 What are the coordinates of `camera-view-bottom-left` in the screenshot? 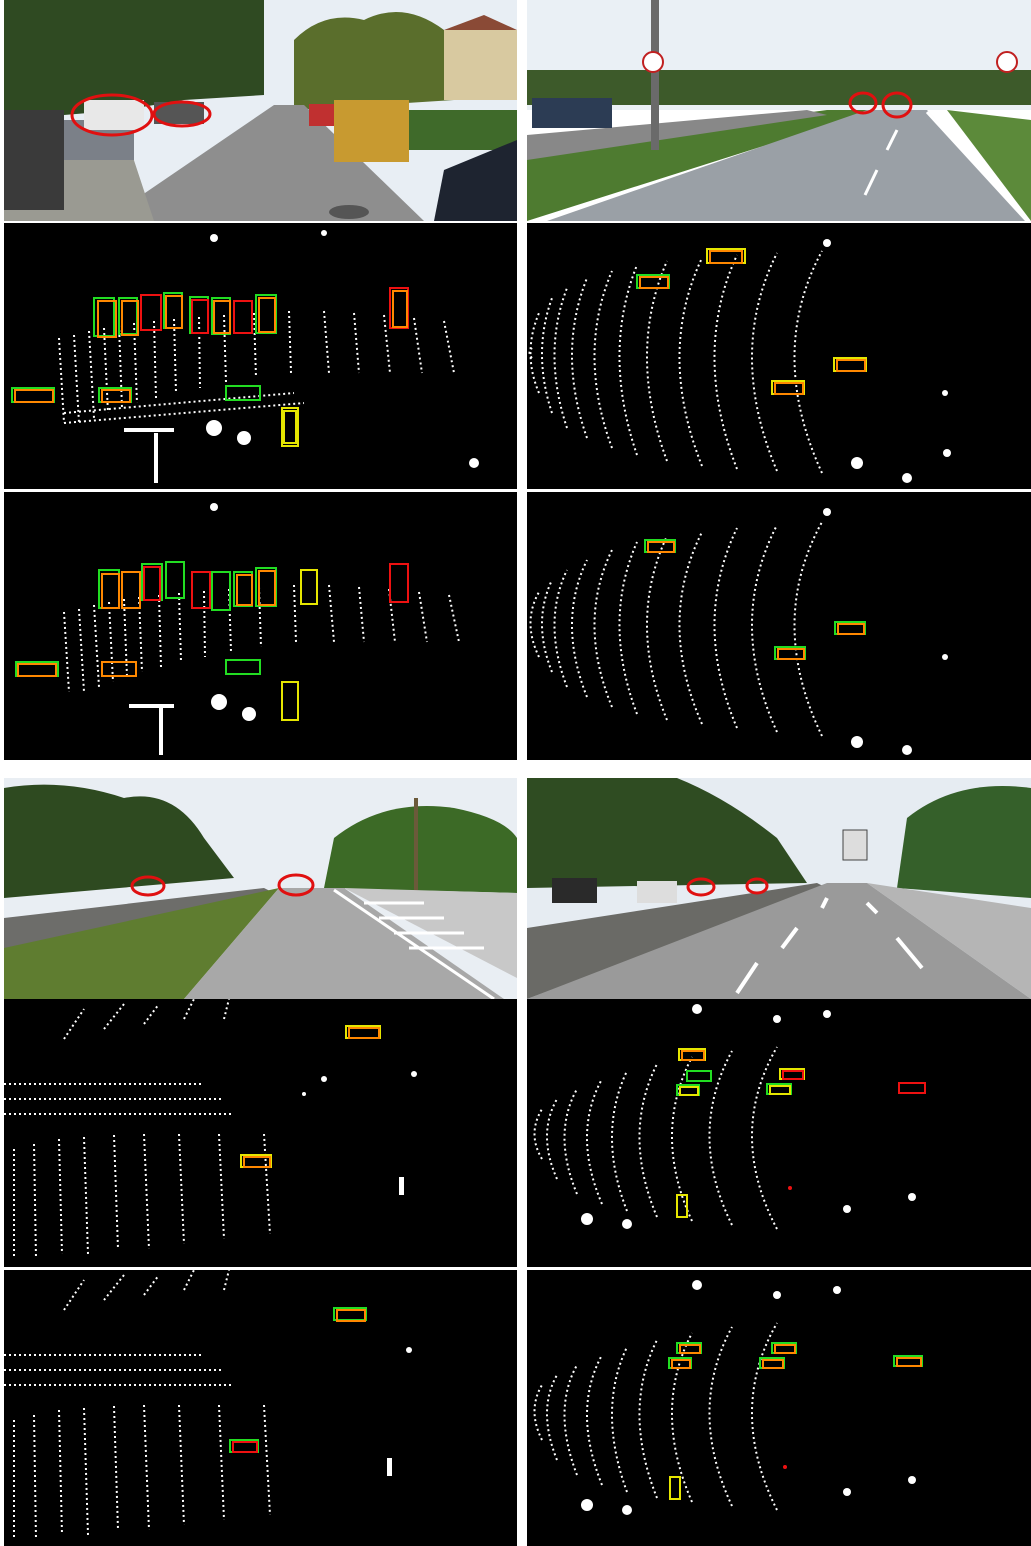 It's located at (260, 888).